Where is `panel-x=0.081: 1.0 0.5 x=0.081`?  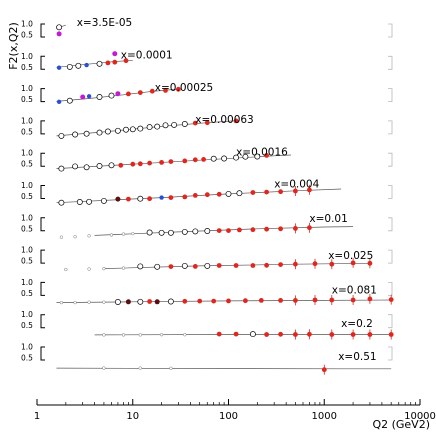 panel-x=0.081: 1.0 0.5 x=0.081 is located at coordinates (207, 292).